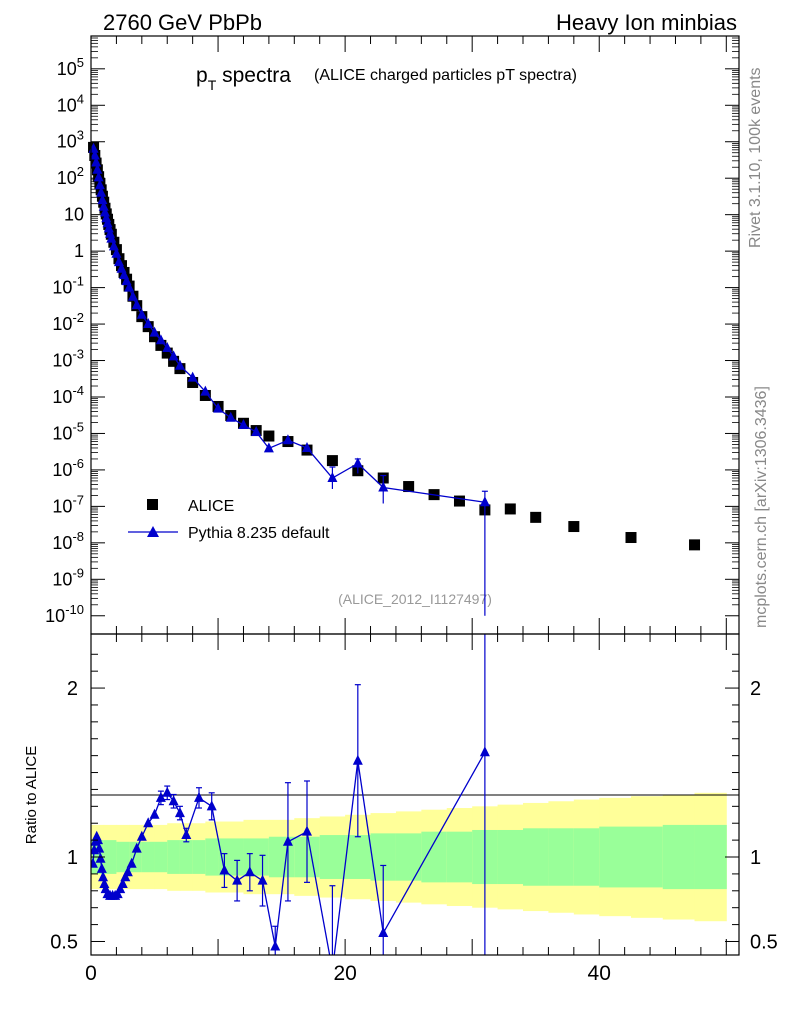 The width and height of the screenshot is (786, 1024). Describe the element at coordinates (229, 520) in the screenshot. I see `legend: ALICE Pythia 8.235 default` at that location.